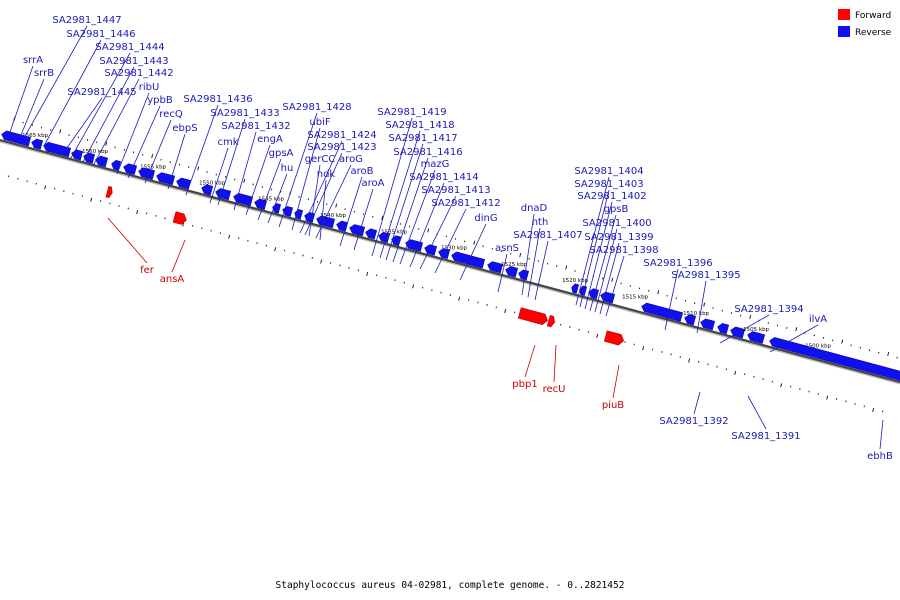 The image size is (900, 600). I want to click on gene-label-gercc: gerCC, so click(320, 159).